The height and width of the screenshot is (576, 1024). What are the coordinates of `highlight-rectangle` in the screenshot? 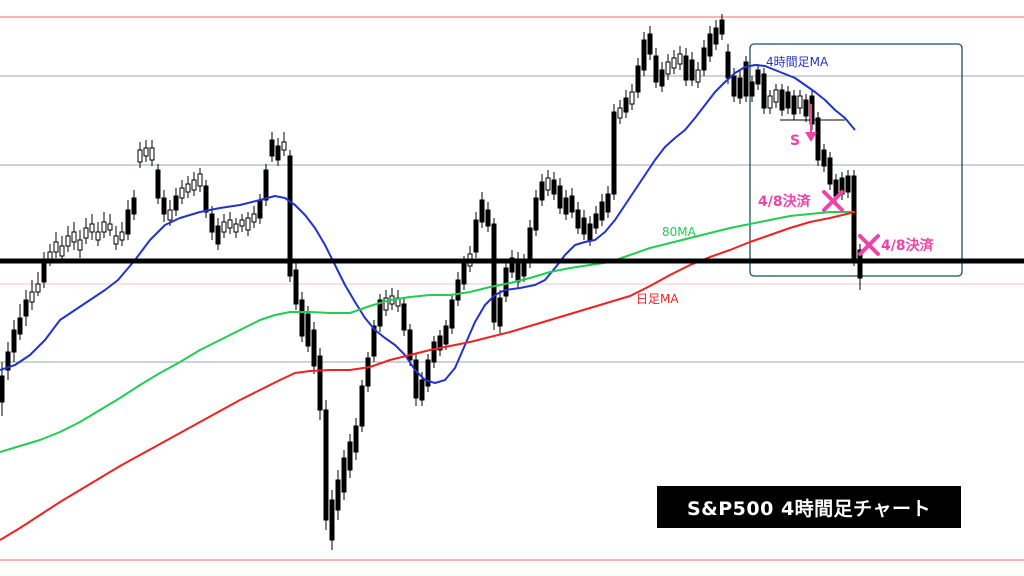 It's located at (856, 160).